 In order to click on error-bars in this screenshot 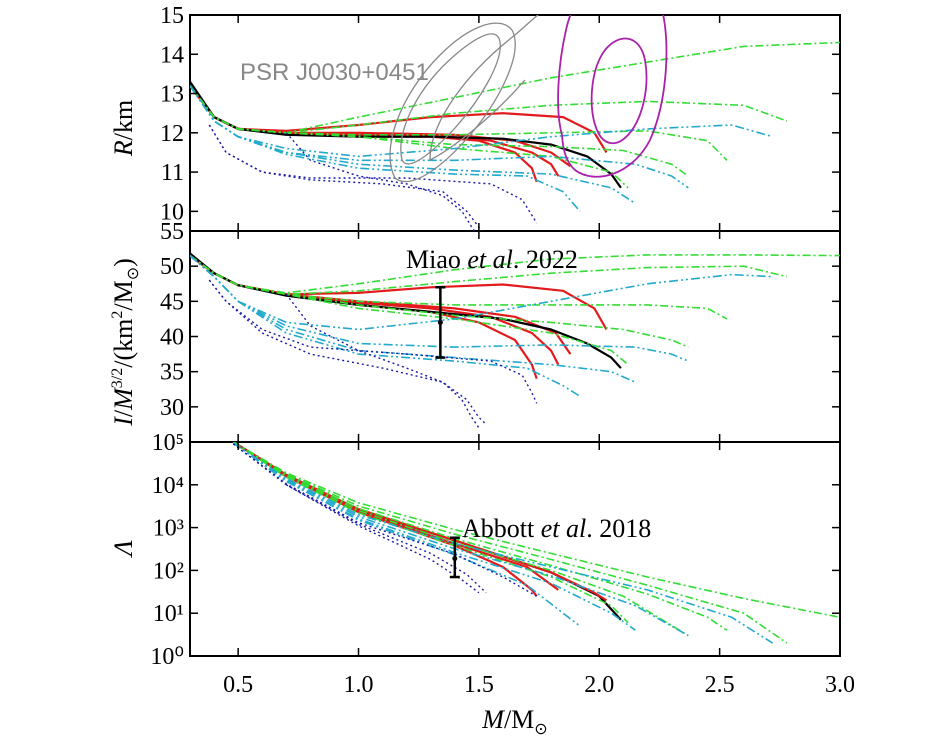, I will do `click(447, 432)`.